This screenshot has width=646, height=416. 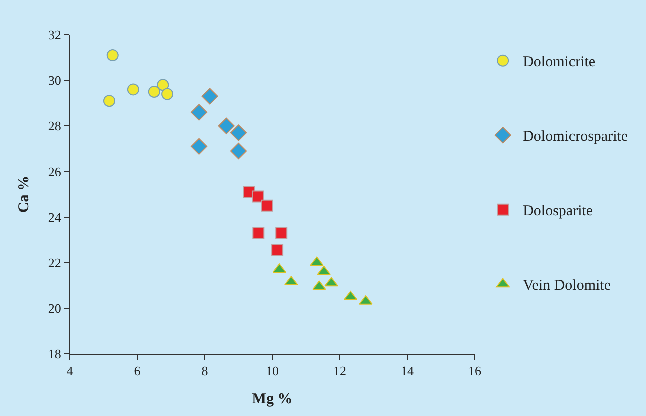 What do you see at coordinates (55, 354) in the screenshot?
I see `y-tick-label: 18` at bounding box center [55, 354].